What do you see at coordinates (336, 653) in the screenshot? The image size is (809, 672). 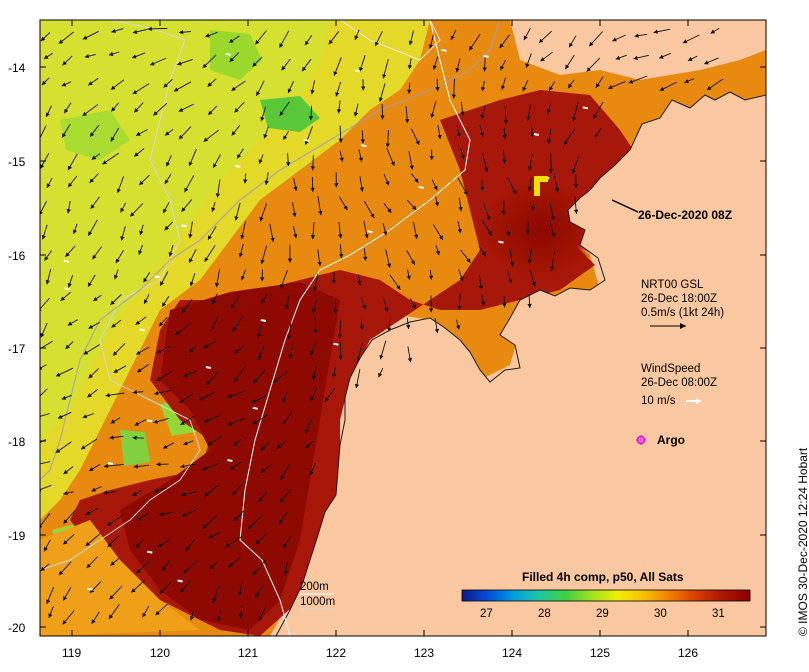 I see `lon-label-122: 122` at bounding box center [336, 653].